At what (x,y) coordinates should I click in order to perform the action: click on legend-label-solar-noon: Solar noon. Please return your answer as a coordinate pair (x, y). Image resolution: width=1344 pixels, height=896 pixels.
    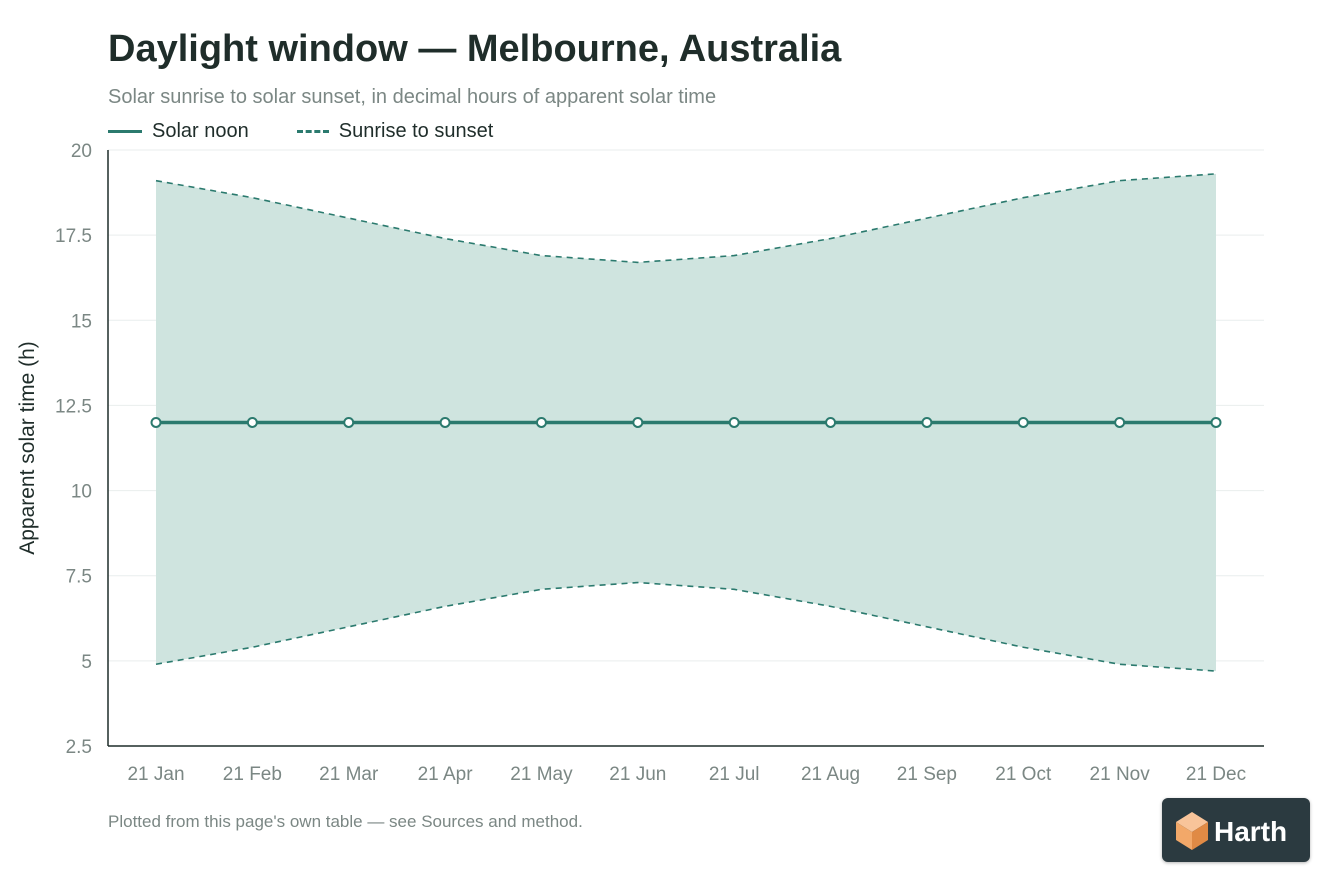
    Looking at the image, I should click on (200, 131).